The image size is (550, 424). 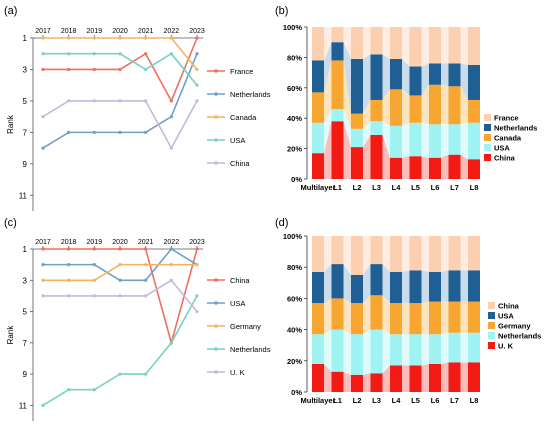 I want to click on x-tick-label: L1, so click(x=337, y=400).